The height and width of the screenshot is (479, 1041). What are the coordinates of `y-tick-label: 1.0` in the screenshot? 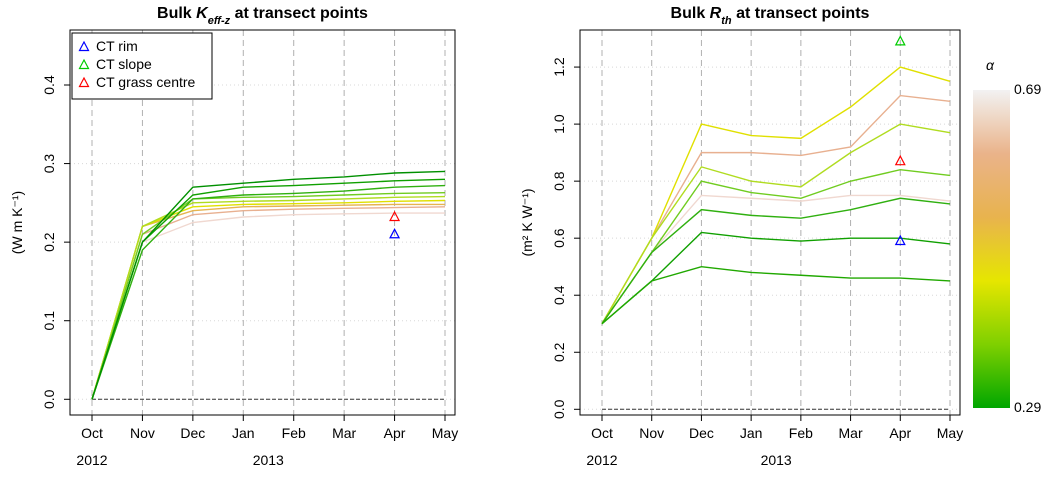 It's located at (559, 124).